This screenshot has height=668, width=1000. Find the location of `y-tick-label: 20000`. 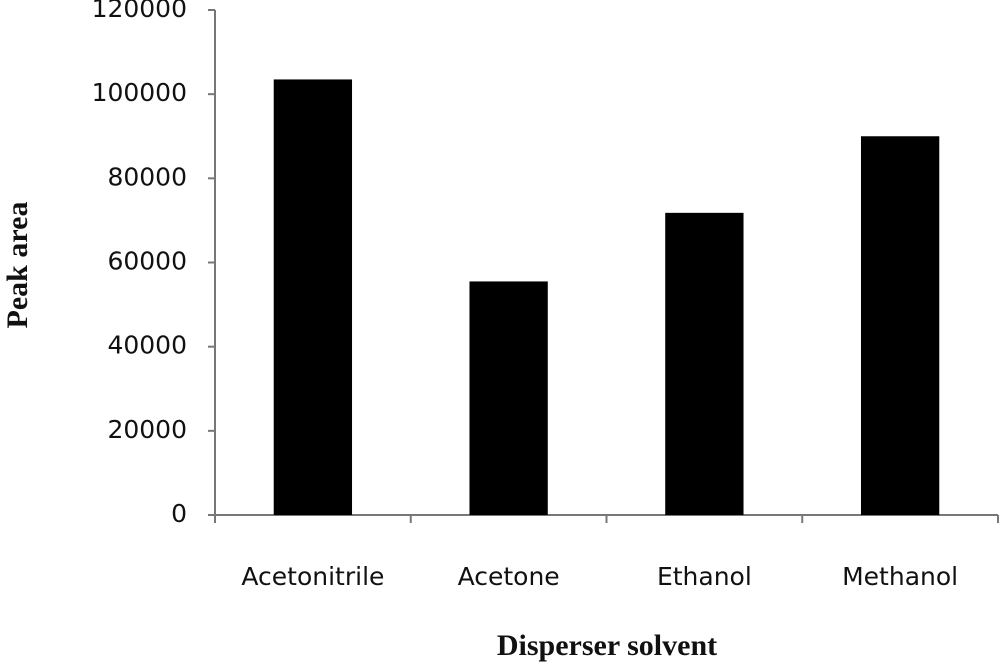

y-tick-label: 20000 is located at coordinates (147, 429).